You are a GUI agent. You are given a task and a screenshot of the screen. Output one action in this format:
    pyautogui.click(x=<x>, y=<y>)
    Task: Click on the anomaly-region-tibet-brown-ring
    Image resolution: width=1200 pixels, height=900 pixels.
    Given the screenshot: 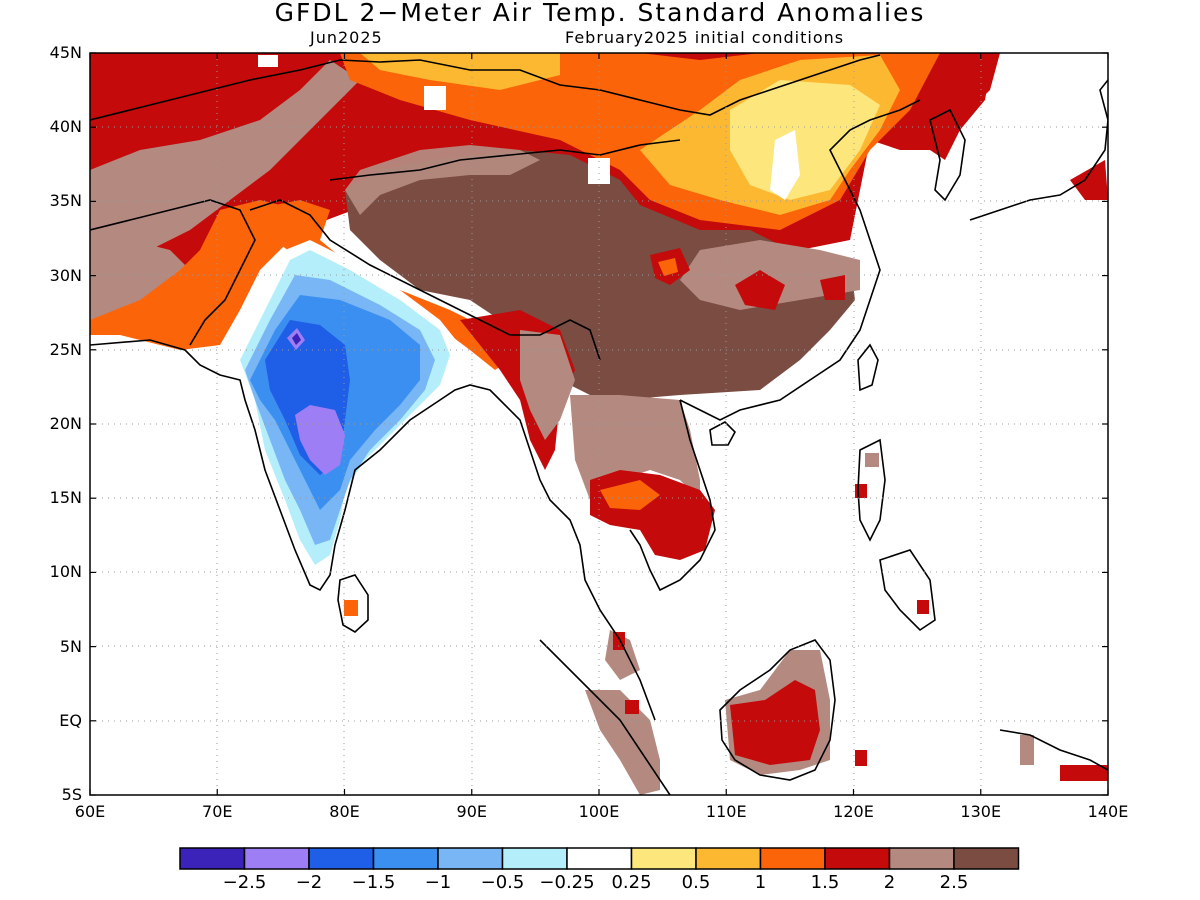 What is the action you would take?
    pyautogui.click(x=442, y=180)
    